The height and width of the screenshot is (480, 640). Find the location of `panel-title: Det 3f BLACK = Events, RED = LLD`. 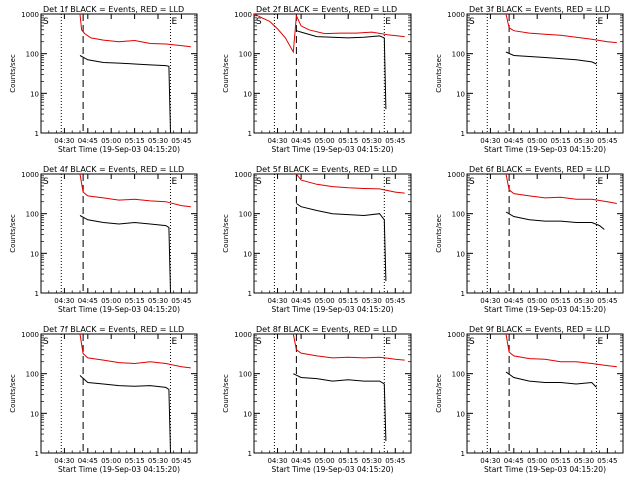

panel-title: Det 3f BLACK = Events, RED = LLD is located at coordinates (539, 9).